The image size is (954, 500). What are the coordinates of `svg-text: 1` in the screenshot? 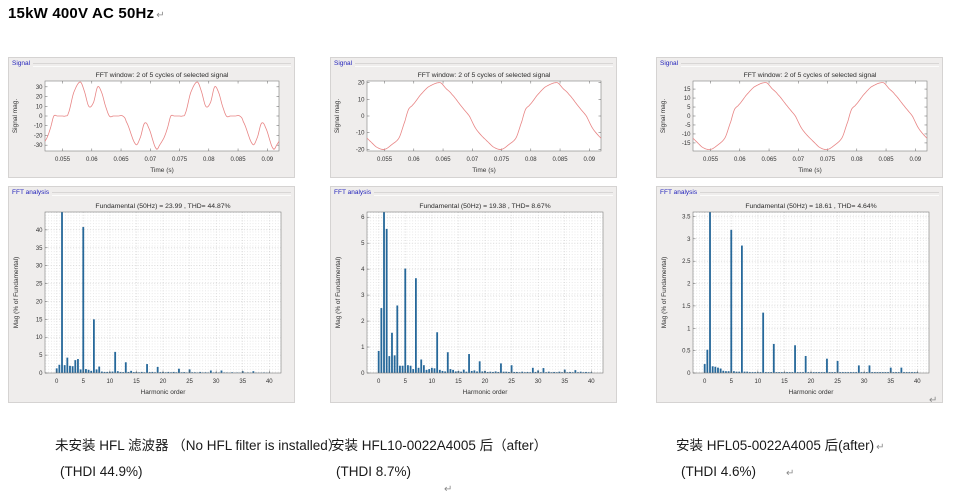 It's located at (689, 329).